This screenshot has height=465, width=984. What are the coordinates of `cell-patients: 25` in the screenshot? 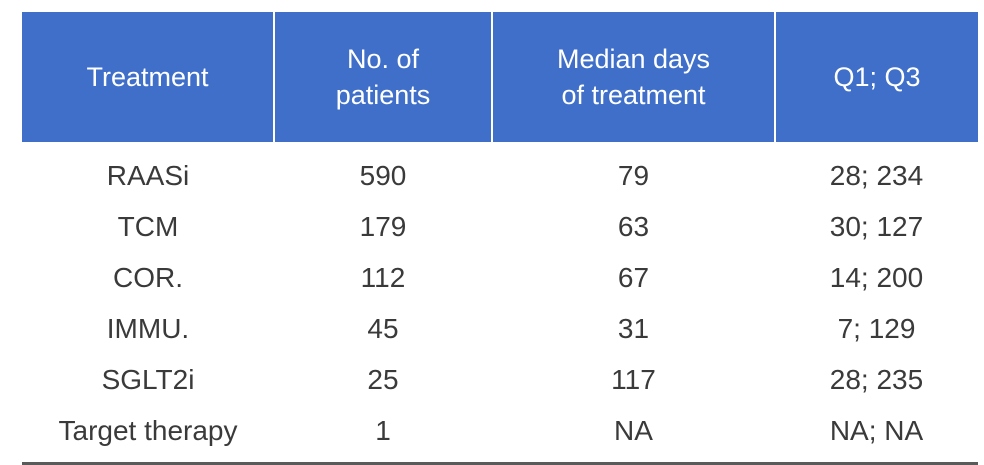 It's located at (383, 379).